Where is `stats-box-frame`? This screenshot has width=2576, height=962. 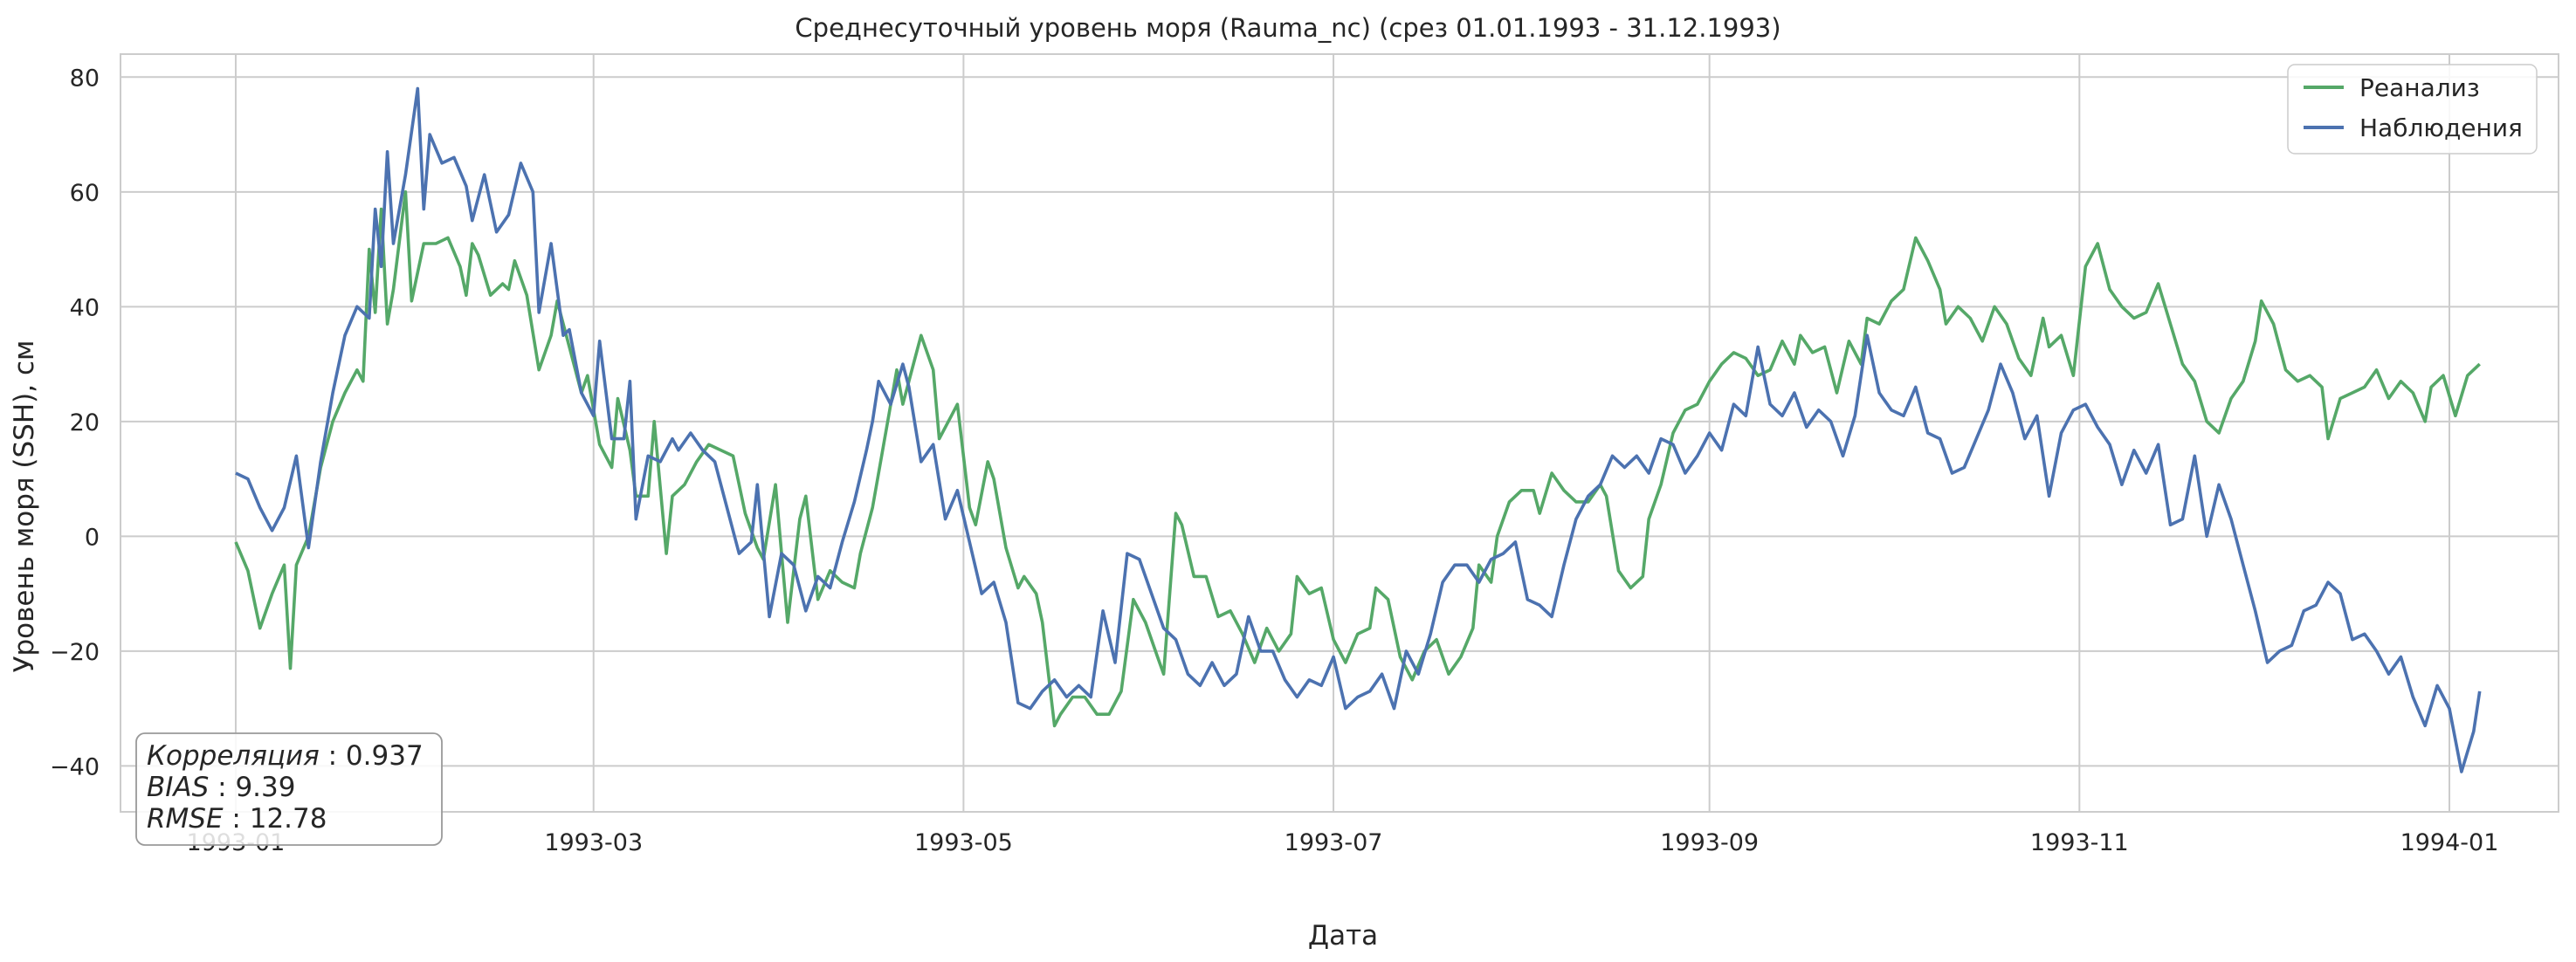 stats-box-frame is located at coordinates (289, 789).